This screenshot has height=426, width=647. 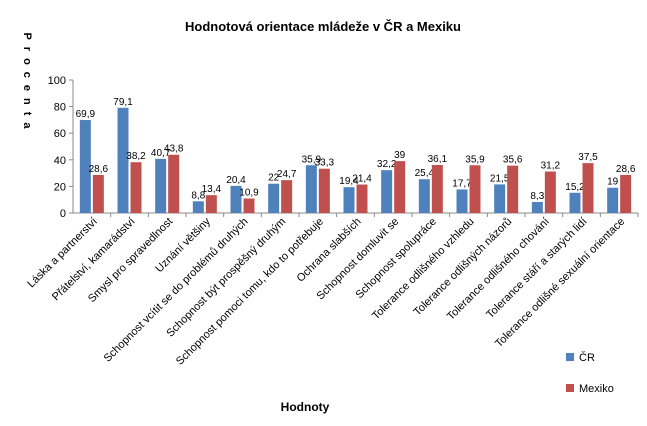 I want to click on data-label: 21,5, so click(x=500, y=178).